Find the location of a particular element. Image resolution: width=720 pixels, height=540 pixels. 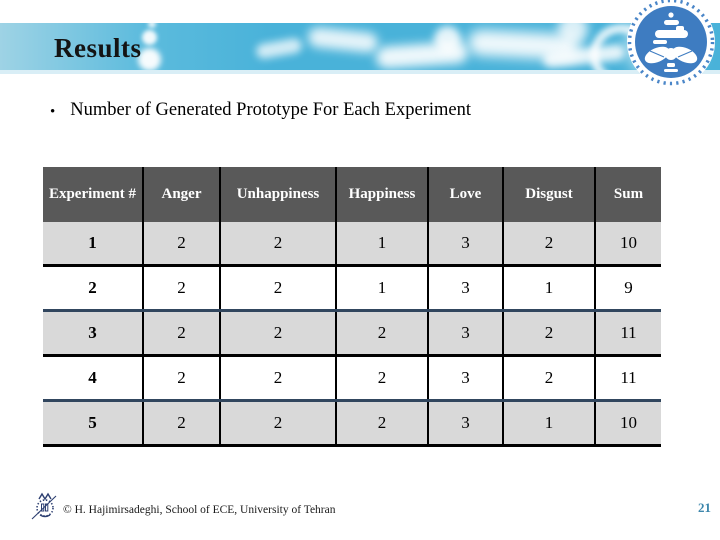

header-cell: Anger is located at coordinates (180, 194).